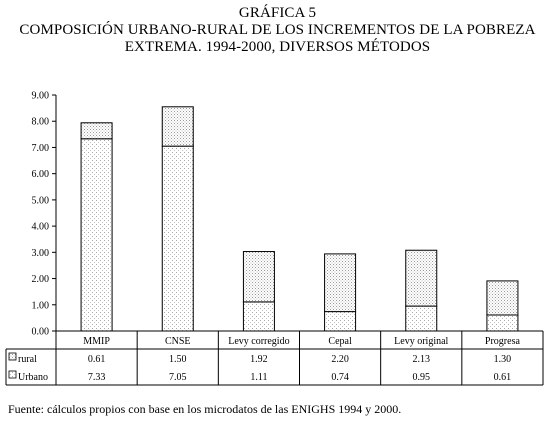 The image size is (555, 425). What do you see at coordinates (41, 253) in the screenshot?
I see `y-tick-label: 3.00` at bounding box center [41, 253].